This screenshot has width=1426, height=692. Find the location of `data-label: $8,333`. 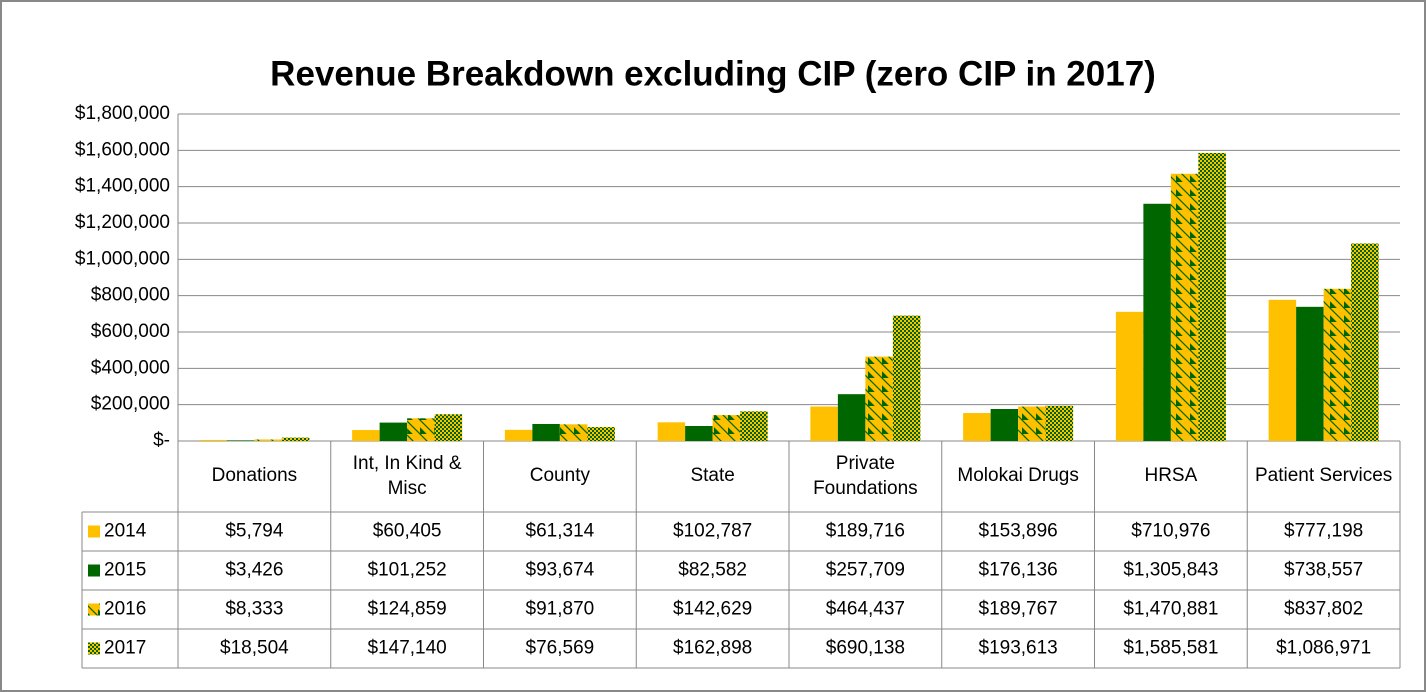

data-label: $8,333 is located at coordinates (254, 609).